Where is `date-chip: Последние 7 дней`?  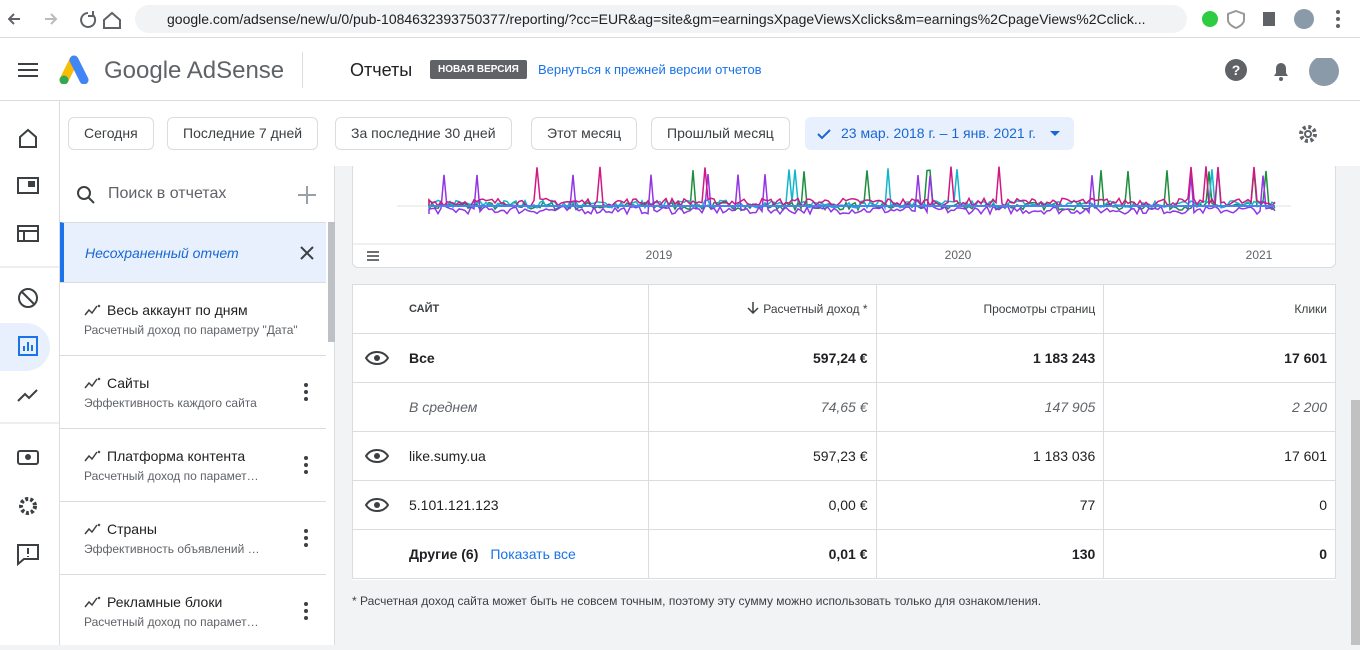 date-chip: Последние 7 дней is located at coordinates (243, 133).